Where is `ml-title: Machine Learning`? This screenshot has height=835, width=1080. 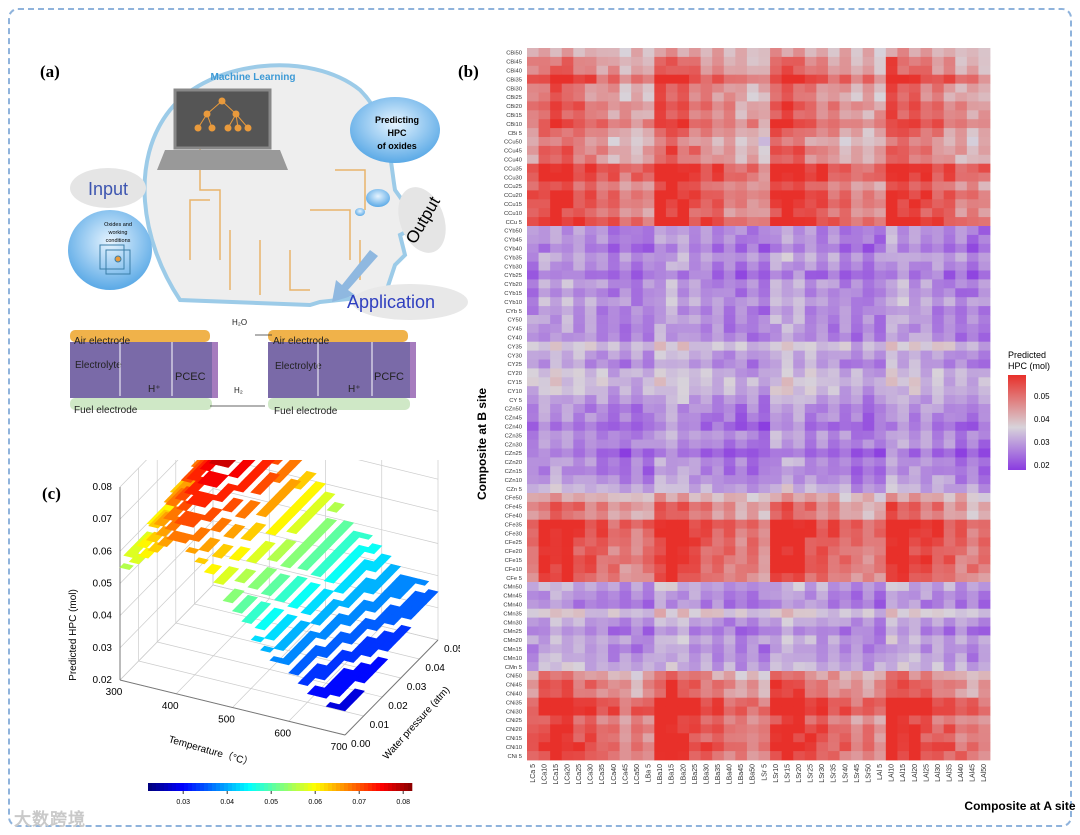 ml-title: Machine Learning is located at coordinates (252, 77).